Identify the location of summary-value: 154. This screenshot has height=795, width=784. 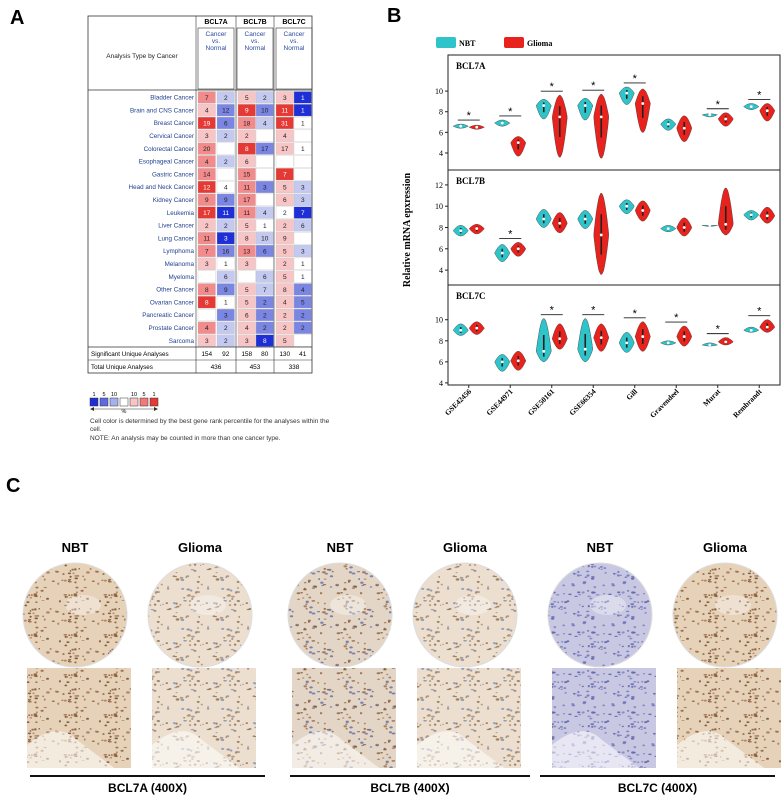
(206, 354).